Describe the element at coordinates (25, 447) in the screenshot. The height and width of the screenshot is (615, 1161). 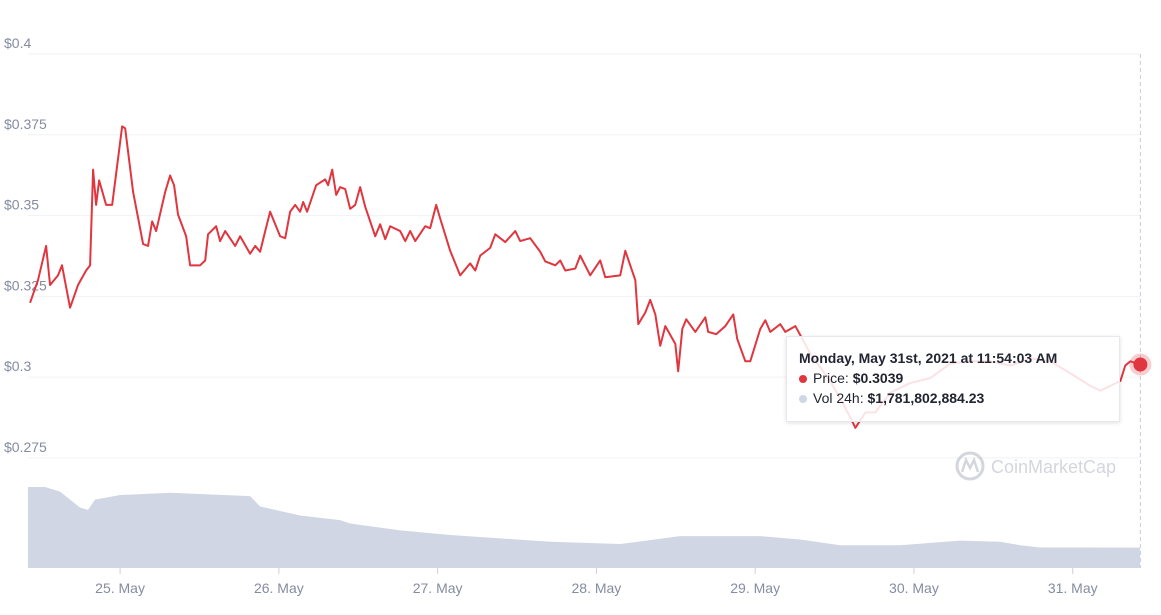
I see `y-tick-label: $0.275` at that location.